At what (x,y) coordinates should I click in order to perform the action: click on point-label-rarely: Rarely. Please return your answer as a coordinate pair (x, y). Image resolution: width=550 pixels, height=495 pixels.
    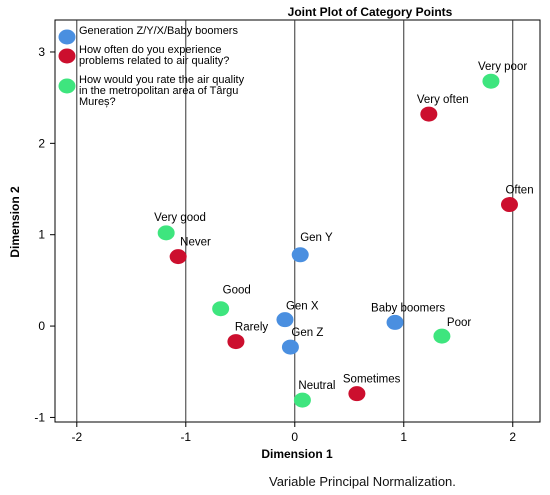
    Looking at the image, I should click on (251, 328).